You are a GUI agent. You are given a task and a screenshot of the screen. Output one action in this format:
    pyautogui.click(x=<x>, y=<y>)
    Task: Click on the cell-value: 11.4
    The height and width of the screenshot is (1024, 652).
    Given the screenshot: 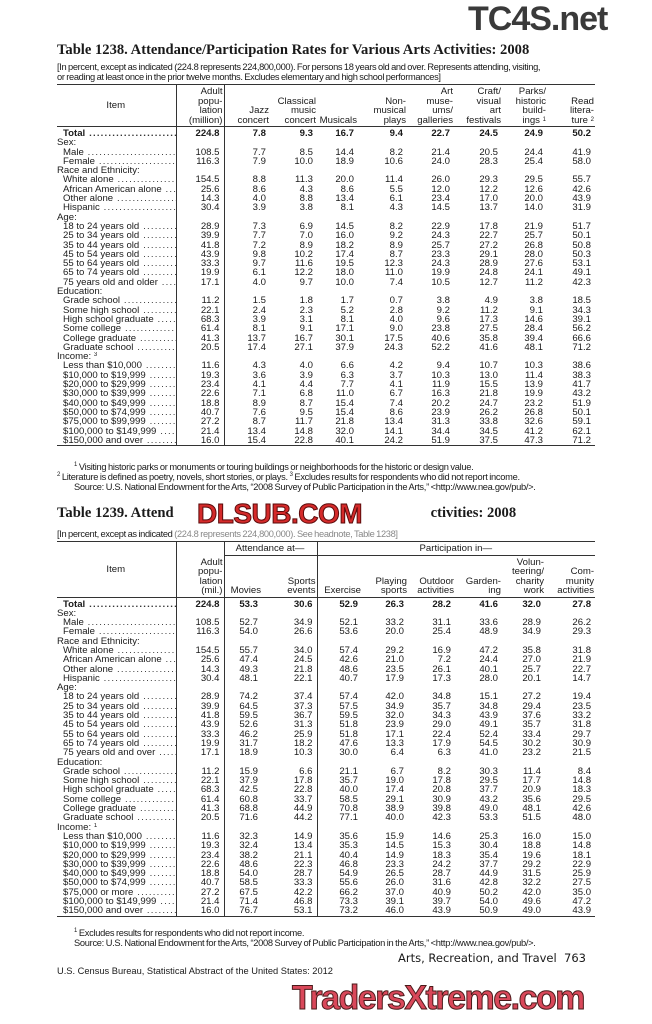 What is the action you would take?
    pyautogui.click(x=394, y=180)
    